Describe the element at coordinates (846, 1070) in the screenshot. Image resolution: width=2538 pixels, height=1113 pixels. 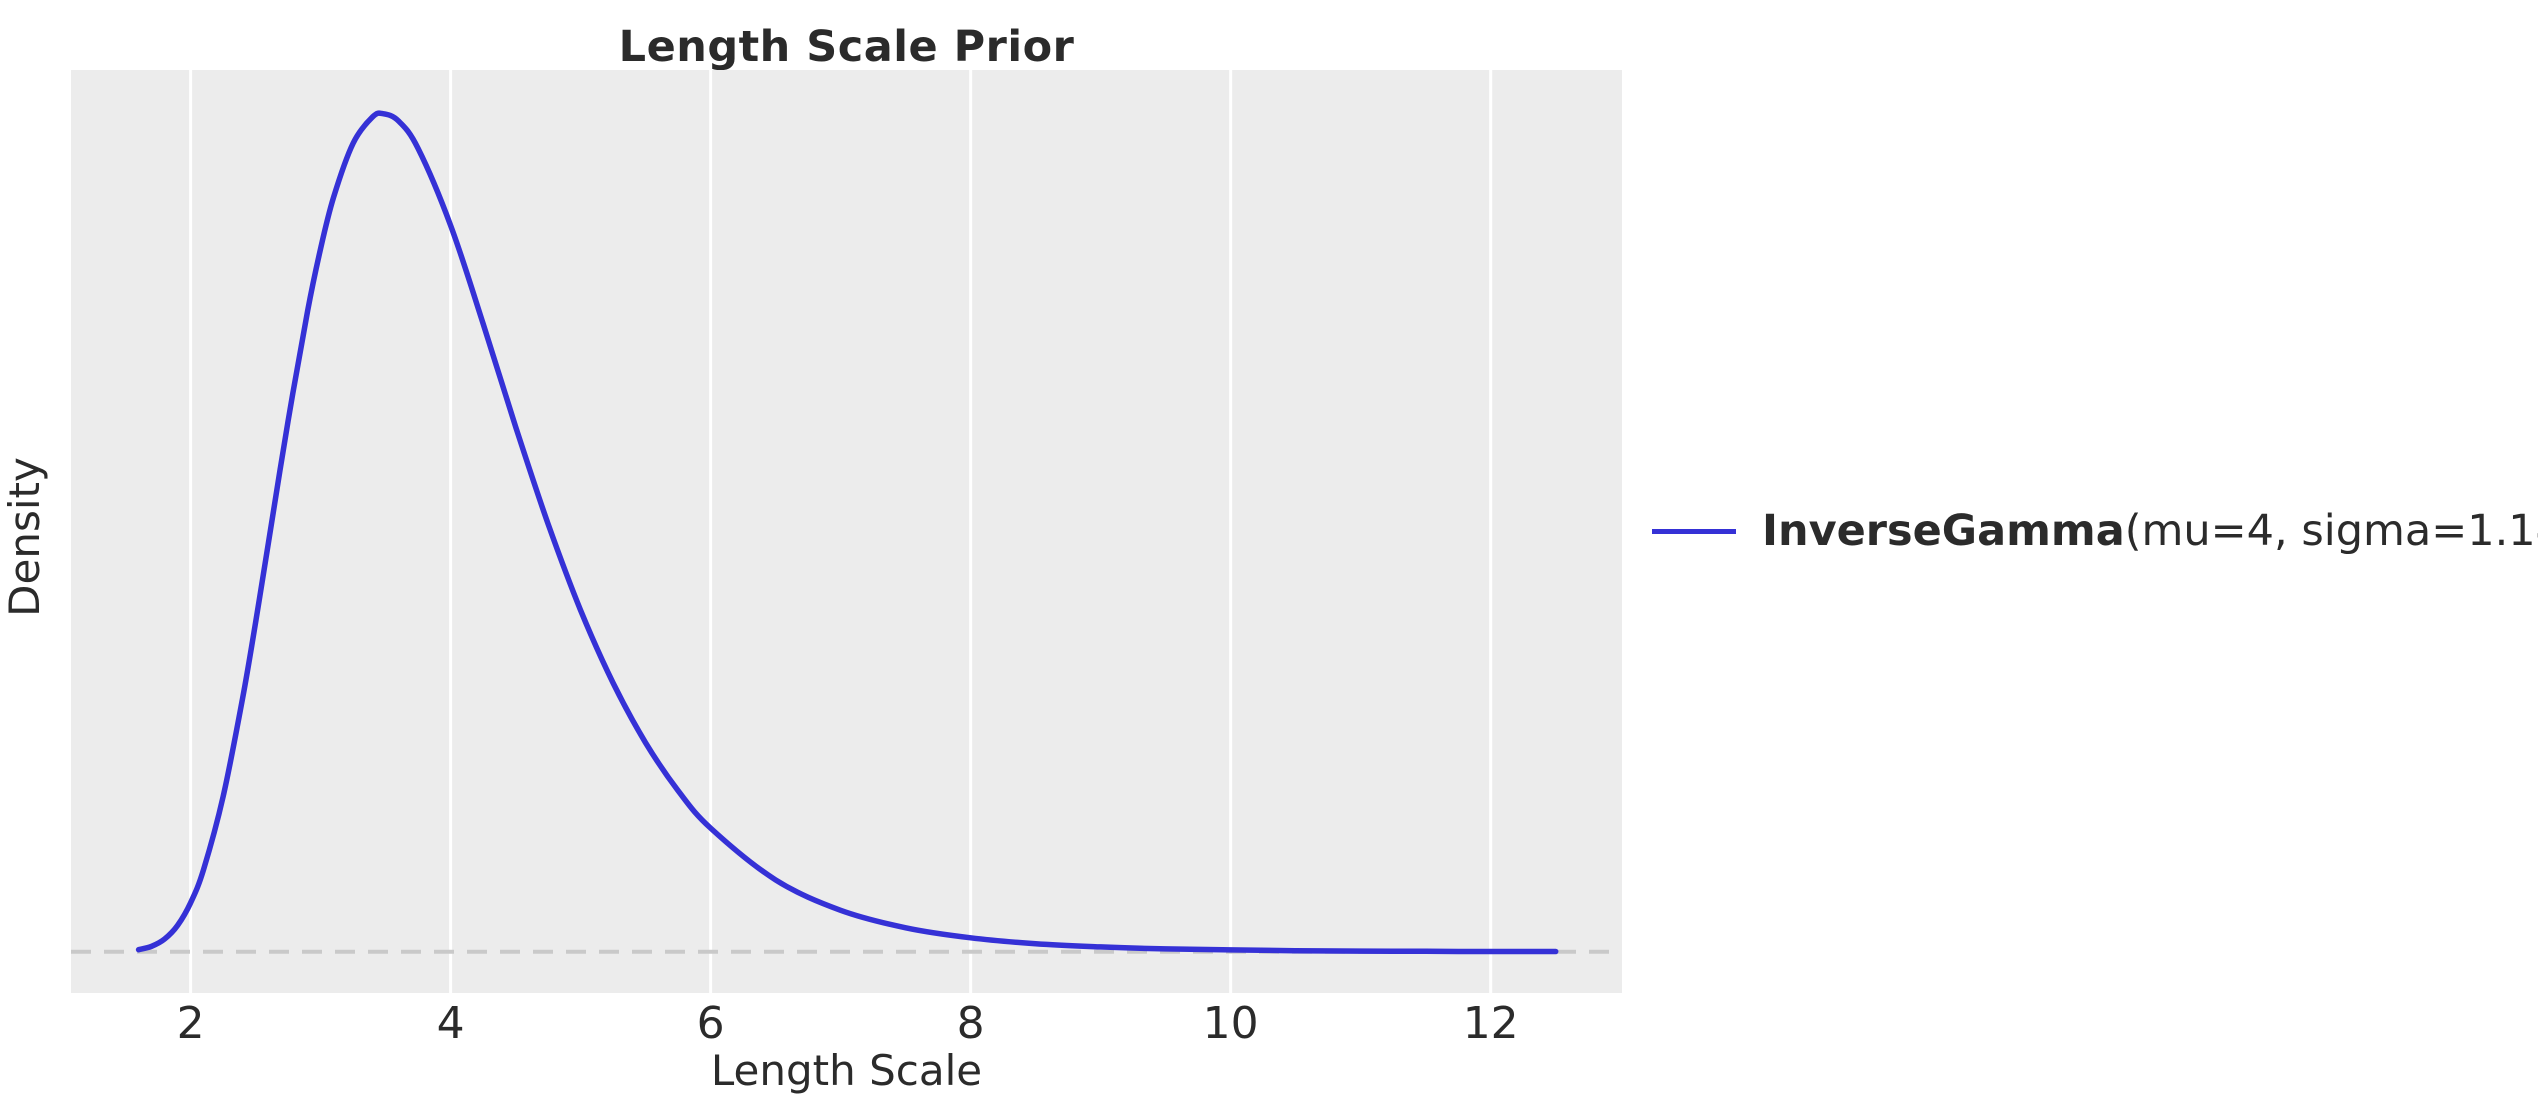
I see `x-axis-label: Length Scale` at that location.